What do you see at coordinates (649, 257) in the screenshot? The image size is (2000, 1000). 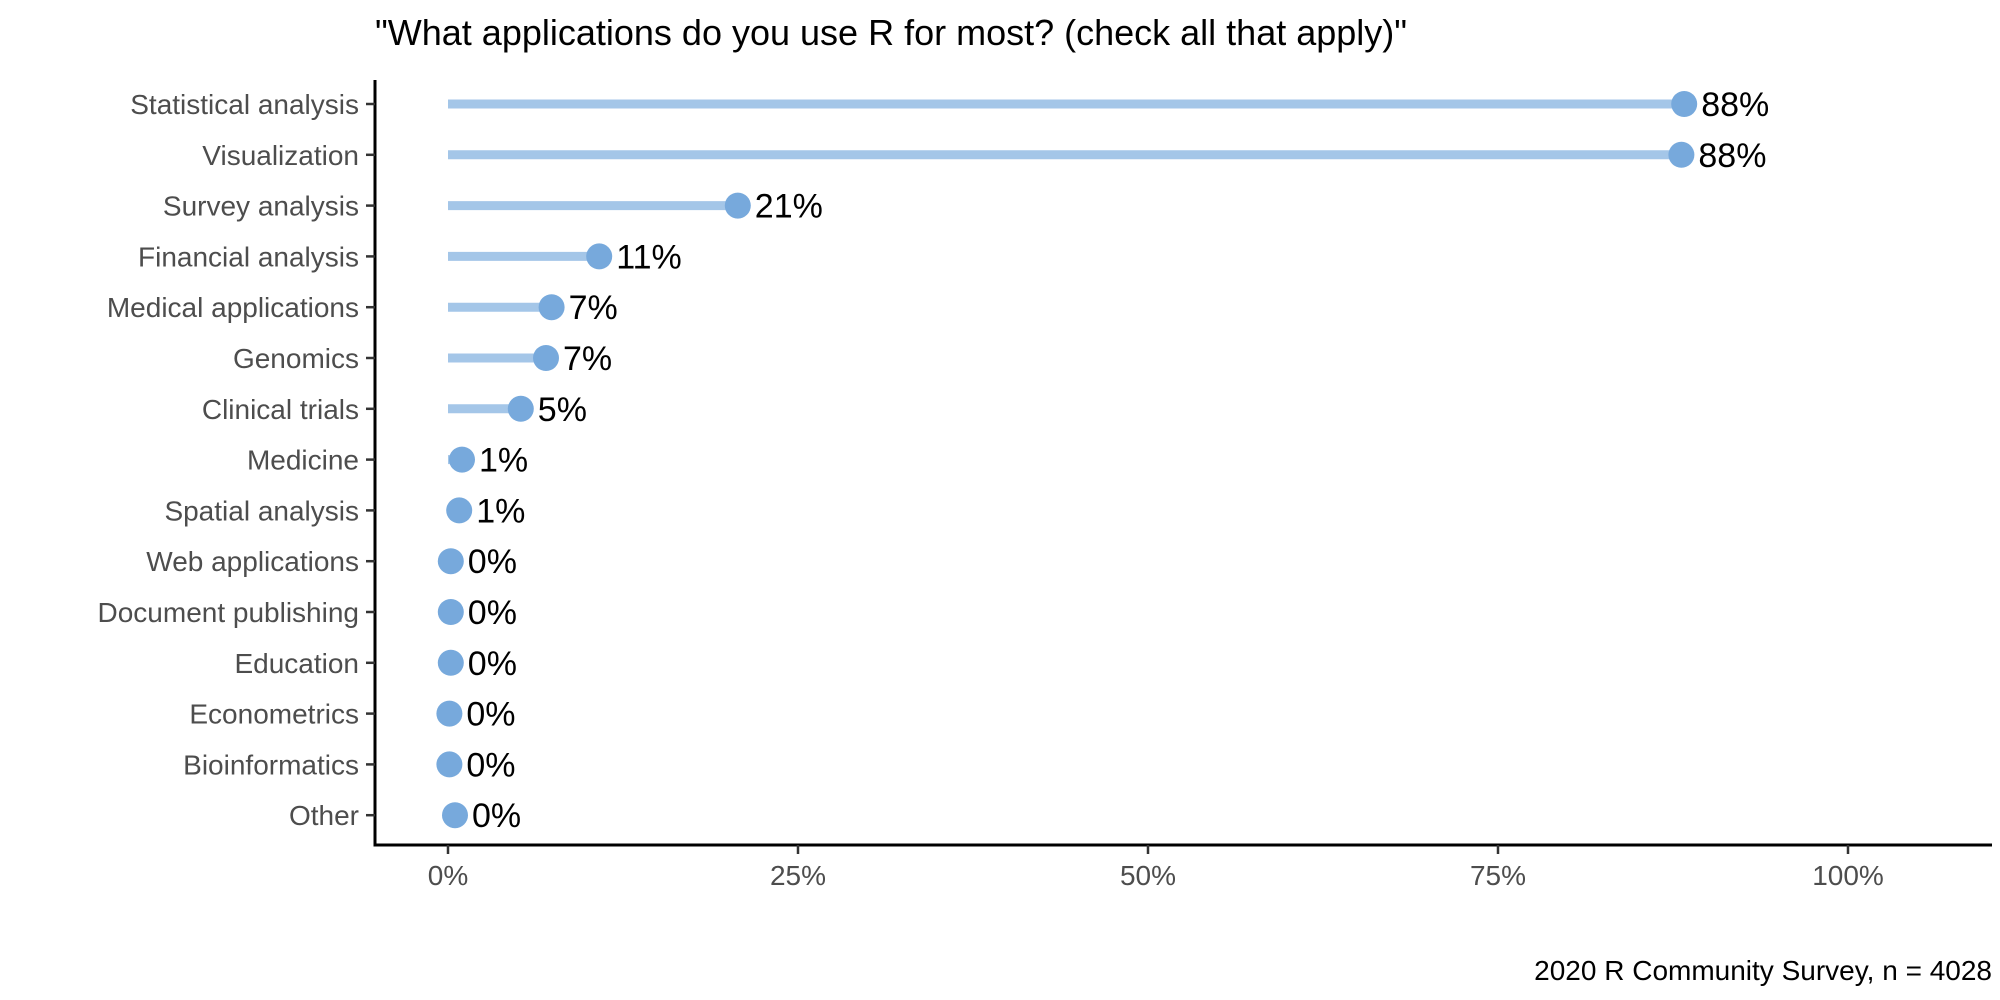 I see `value-label: 11%` at bounding box center [649, 257].